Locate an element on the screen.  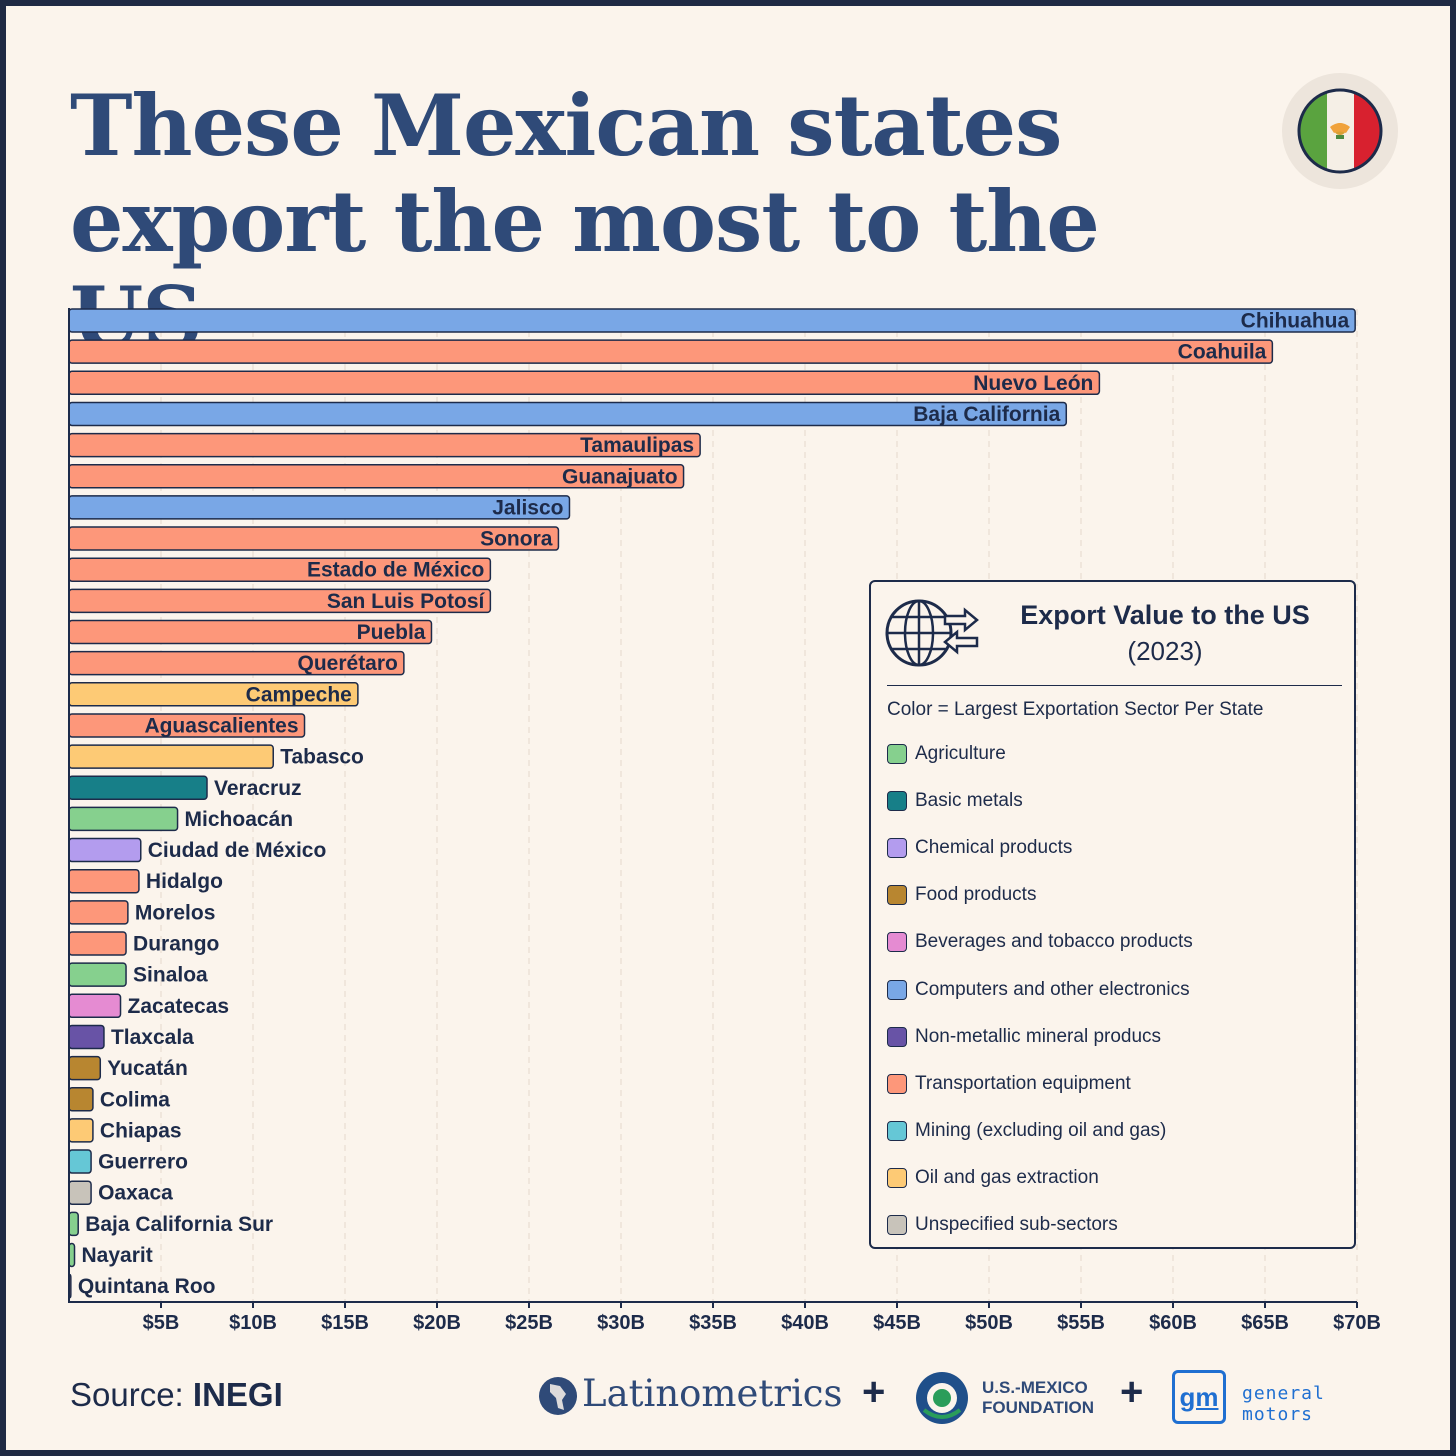
bar-label: Guerrero is located at coordinates (143, 1162).